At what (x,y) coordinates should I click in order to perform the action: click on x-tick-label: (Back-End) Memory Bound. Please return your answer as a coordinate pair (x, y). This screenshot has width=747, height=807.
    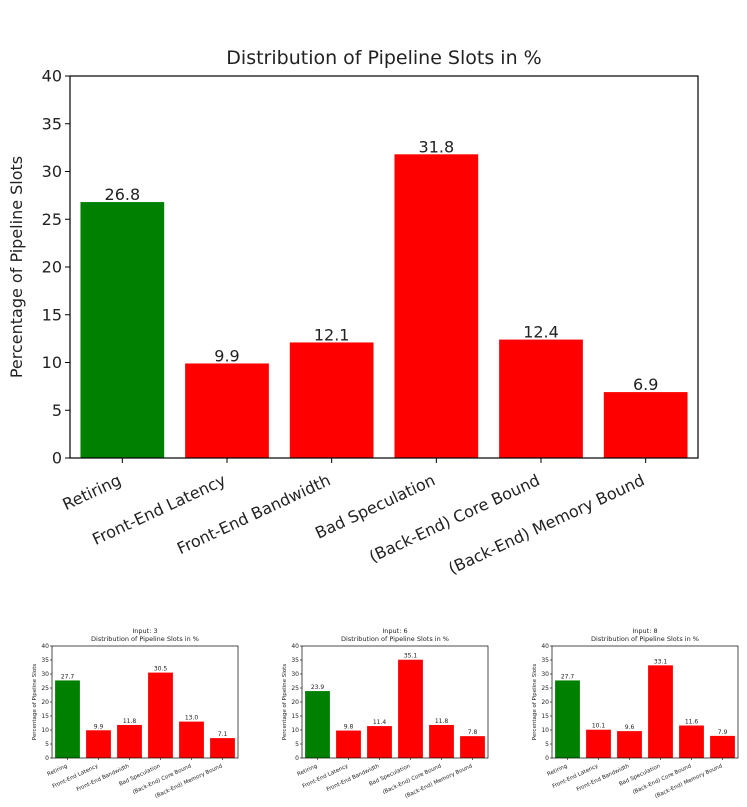
    Looking at the image, I should click on (546, 524).